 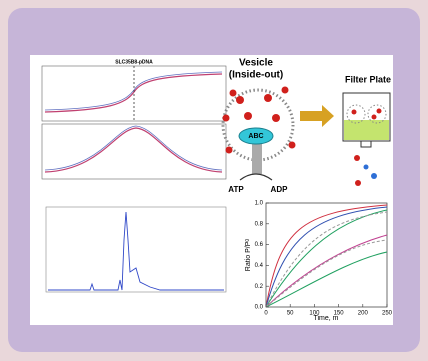 I want to click on filter-diagram: Filter Plate, so click(x=366, y=130).